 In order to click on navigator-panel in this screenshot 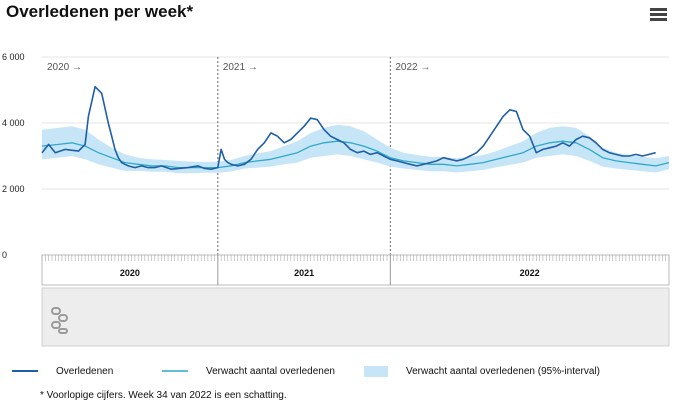, I will do `click(355, 317)`.